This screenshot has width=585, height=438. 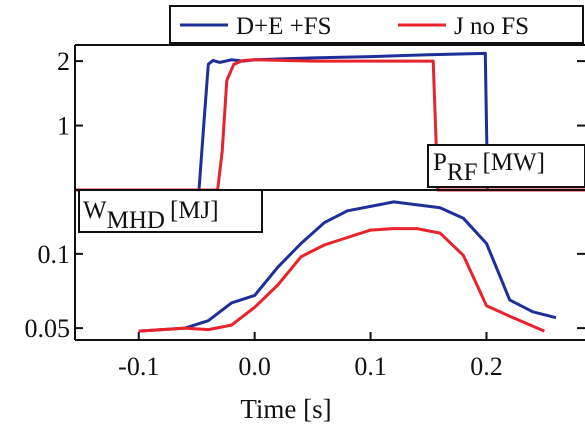 What do you see at coordinates (63, 126) in the screenshot?
I see `top-y-tick-label: 1` at bounding box center [63, 126].